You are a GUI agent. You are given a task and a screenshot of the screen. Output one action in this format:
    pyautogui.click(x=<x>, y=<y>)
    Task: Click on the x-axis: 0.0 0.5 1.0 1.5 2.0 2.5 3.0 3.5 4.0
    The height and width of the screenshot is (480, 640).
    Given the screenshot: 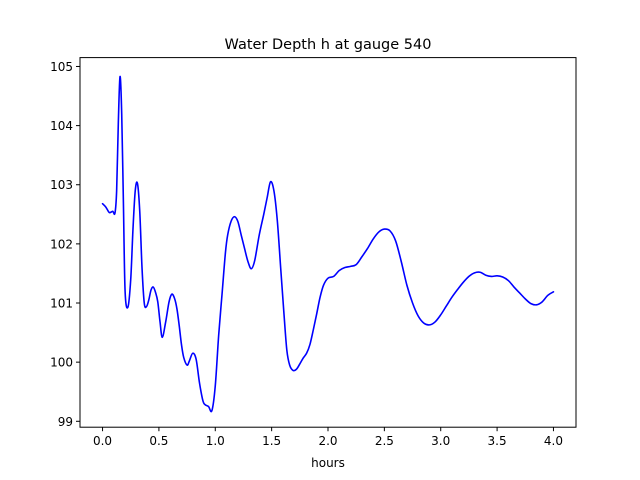 What is the action you would take?
    pyautogui.click(x=328, y=437)
    